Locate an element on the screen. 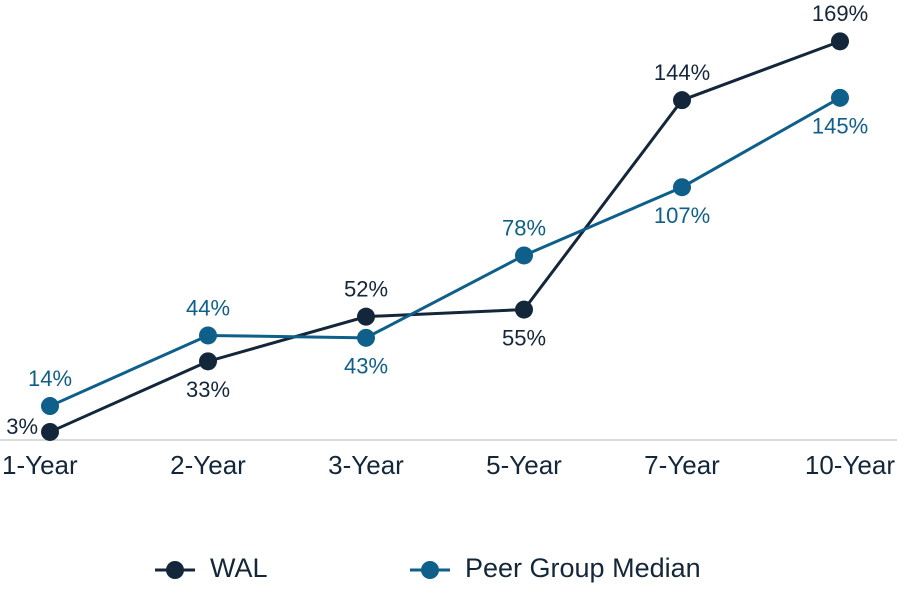  x-tick-label: 5-Year is located at coordinates (524, 465).